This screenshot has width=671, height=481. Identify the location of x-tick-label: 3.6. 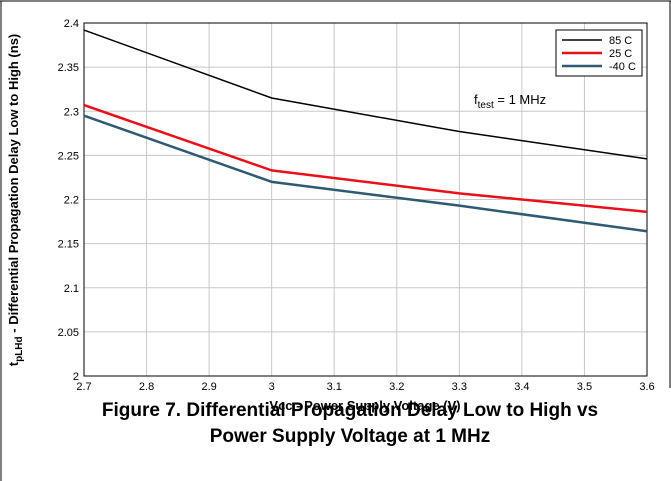
(646, 387).